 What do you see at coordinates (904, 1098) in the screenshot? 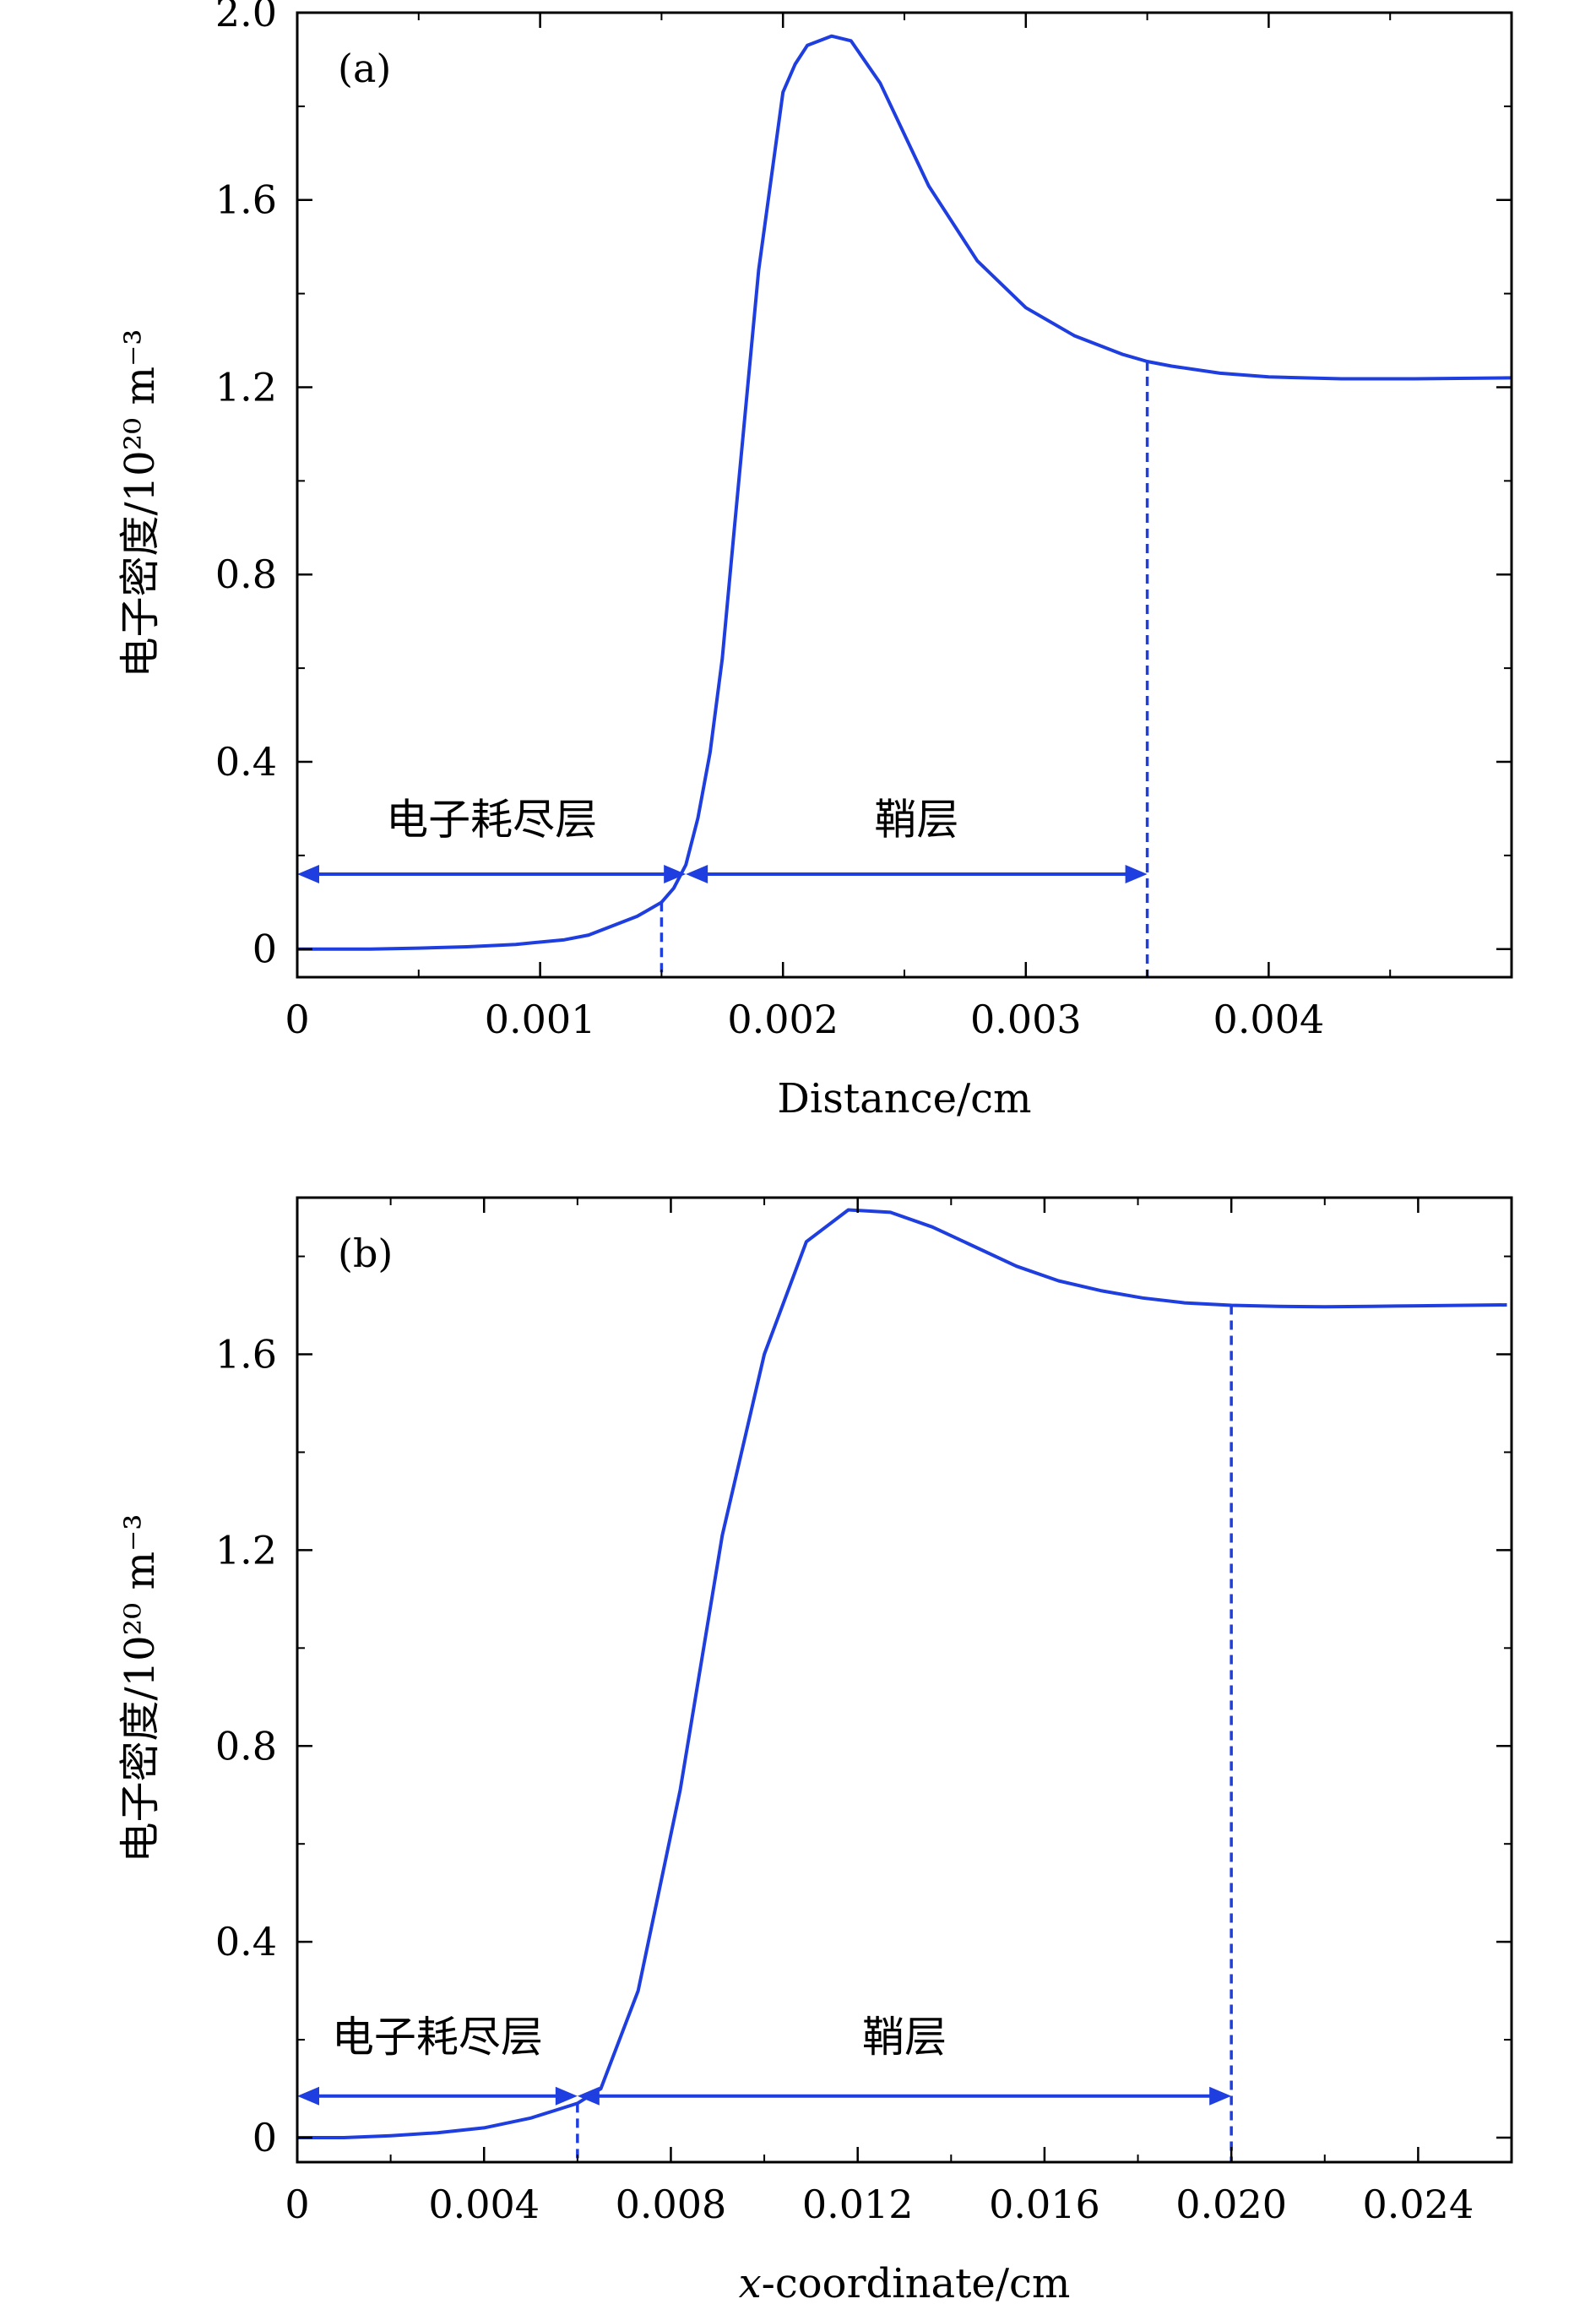
I see `x-axis-title: Distance/cm` at bounding box center [904, 1098].